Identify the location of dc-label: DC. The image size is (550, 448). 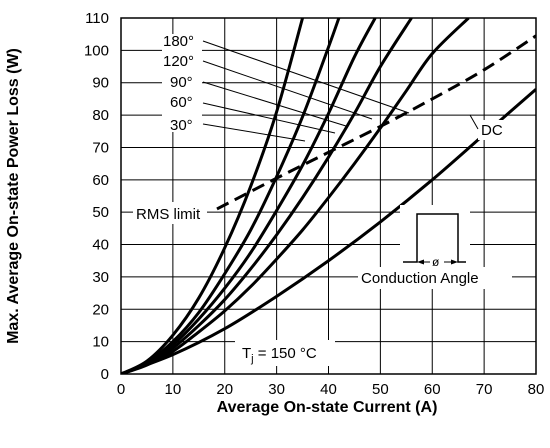
(492, 130).